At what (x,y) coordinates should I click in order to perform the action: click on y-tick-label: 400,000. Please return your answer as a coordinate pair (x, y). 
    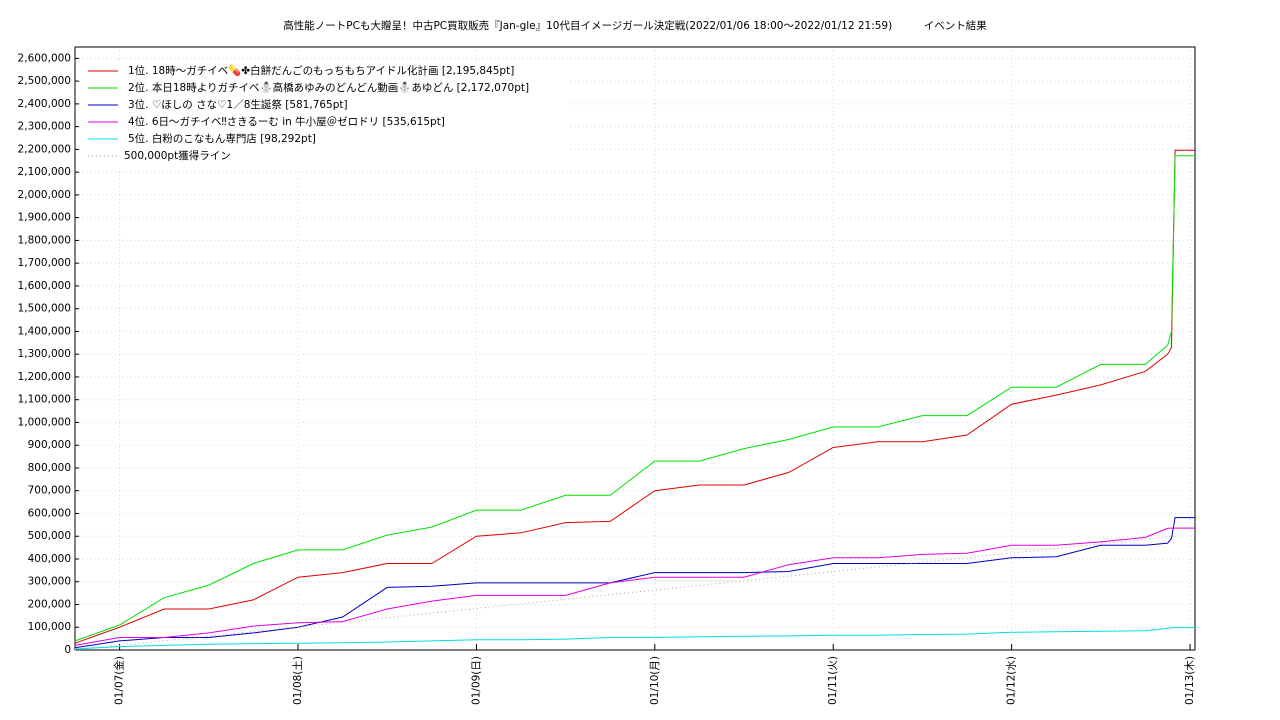
    Looking at the image, I should click on (49, 559).